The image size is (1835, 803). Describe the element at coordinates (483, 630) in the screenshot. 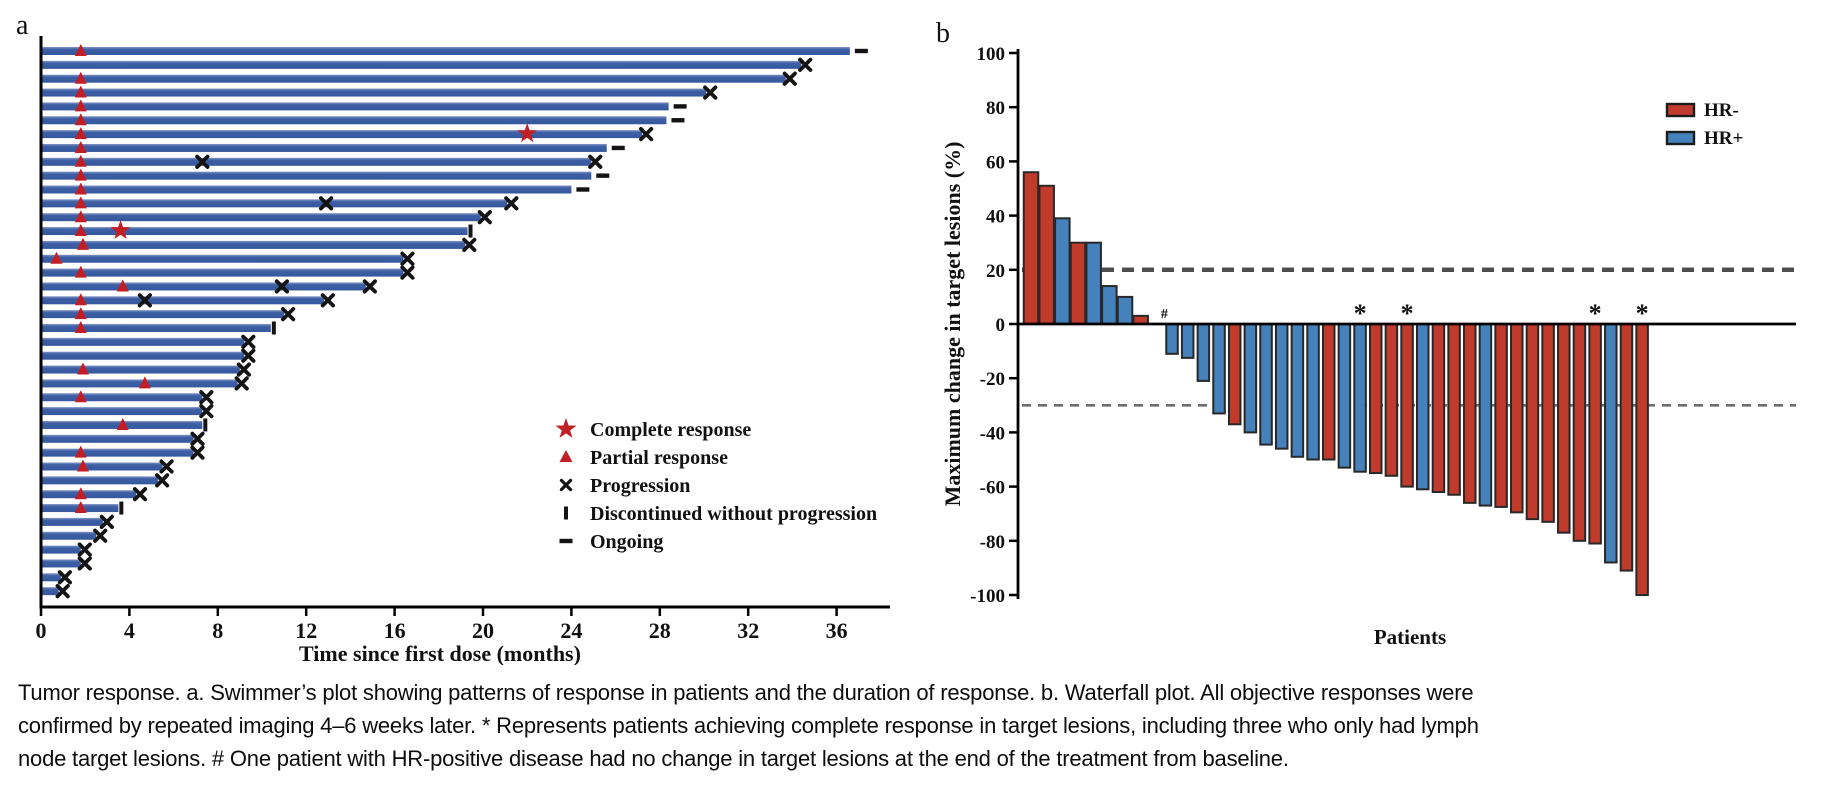

I see `x-tick-label: 20` at that location.